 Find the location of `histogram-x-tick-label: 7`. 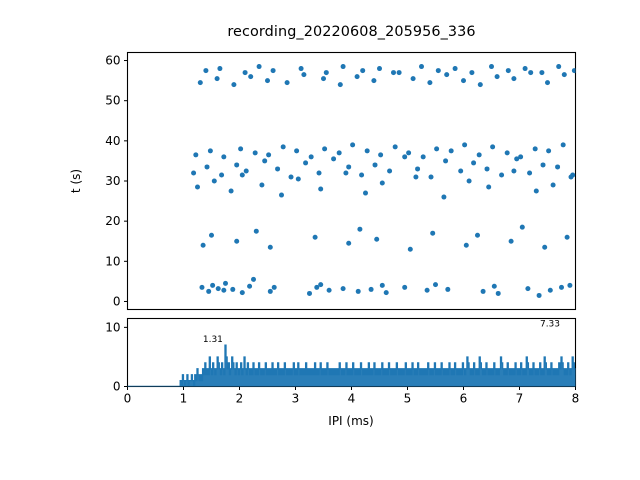

histogram-x-tick-label: 7 is located at coordinates (520, 399).